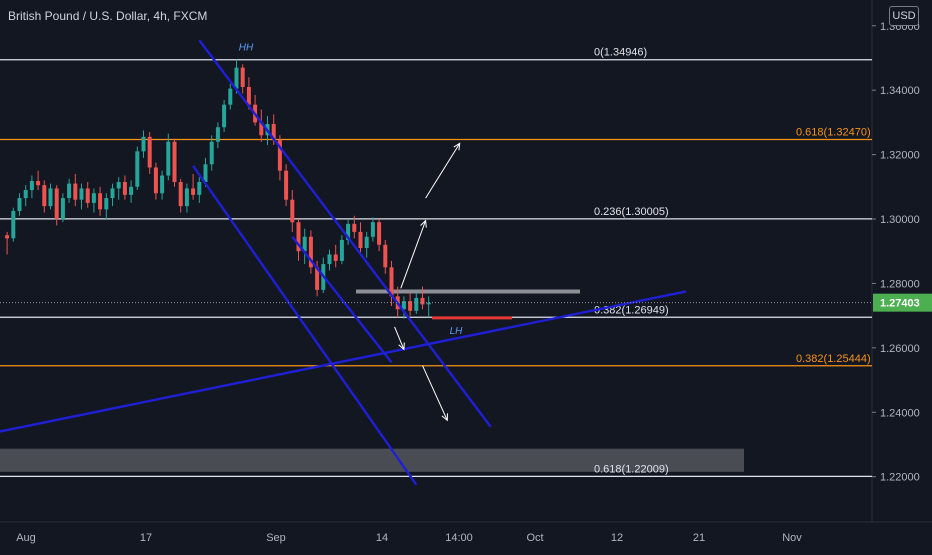  What do you see at coordinates (900, 27) in the screenshot?
I see `y-tick-label: 1.36000` at bounding box center [900, 27].